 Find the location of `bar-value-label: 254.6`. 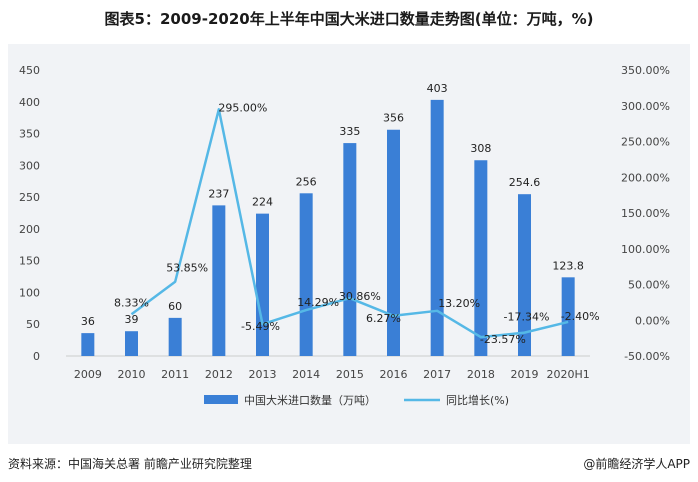

bar-value-label: 254.6 is located at coordinates (525, 182).